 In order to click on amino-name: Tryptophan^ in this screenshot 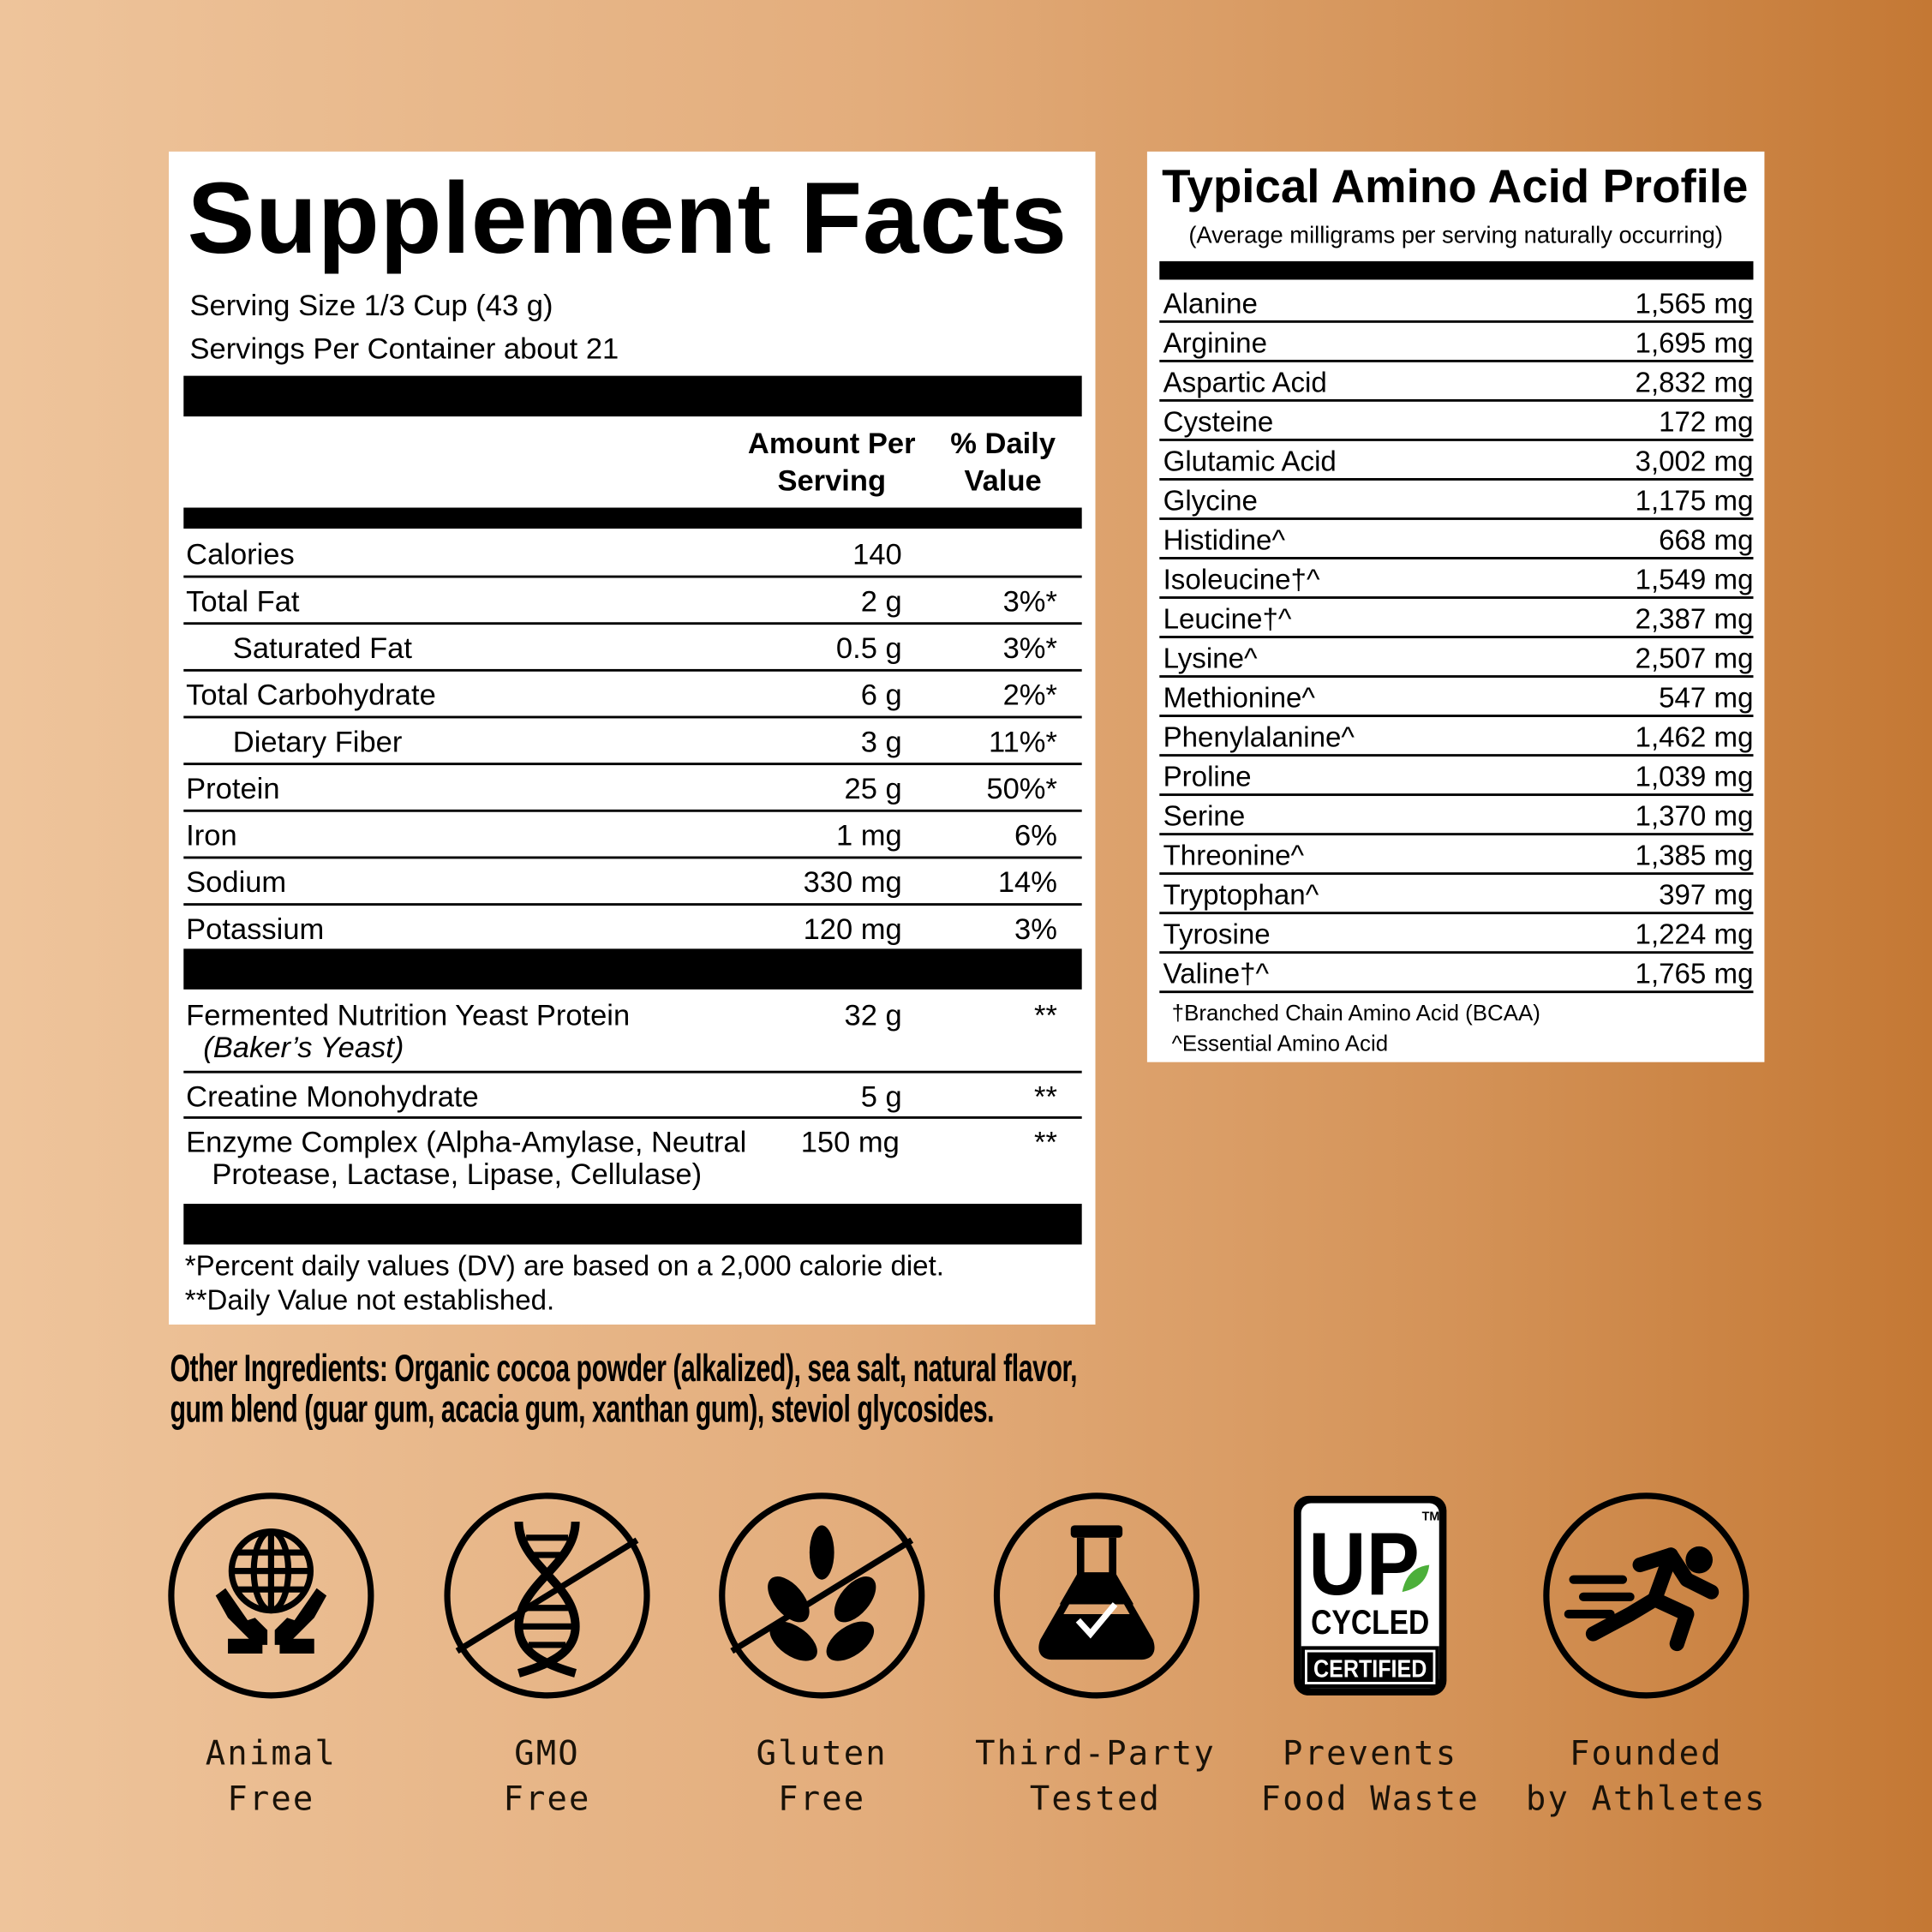, I will do `click(1241, 894)`.